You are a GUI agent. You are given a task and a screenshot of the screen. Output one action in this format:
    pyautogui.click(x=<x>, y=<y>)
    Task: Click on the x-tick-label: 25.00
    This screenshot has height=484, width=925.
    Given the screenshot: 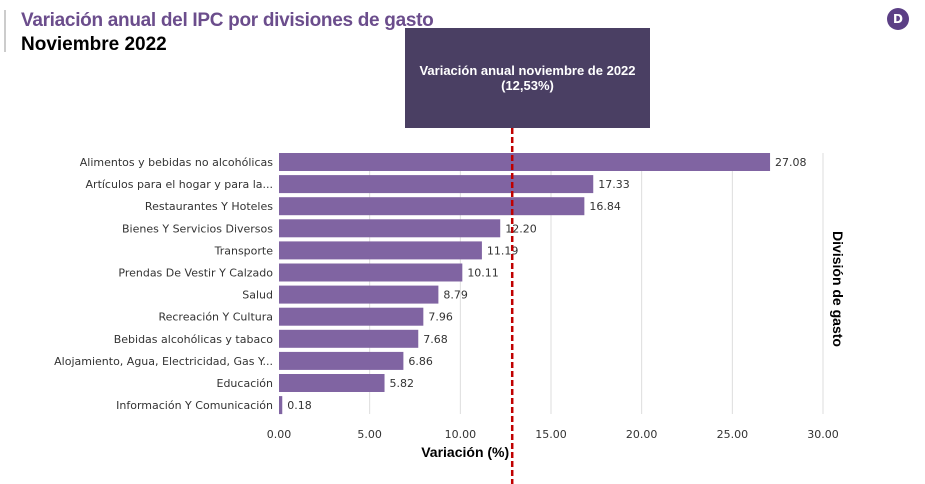 What is the action you would take?
    pyautogui.click(x=733, y=434)
    